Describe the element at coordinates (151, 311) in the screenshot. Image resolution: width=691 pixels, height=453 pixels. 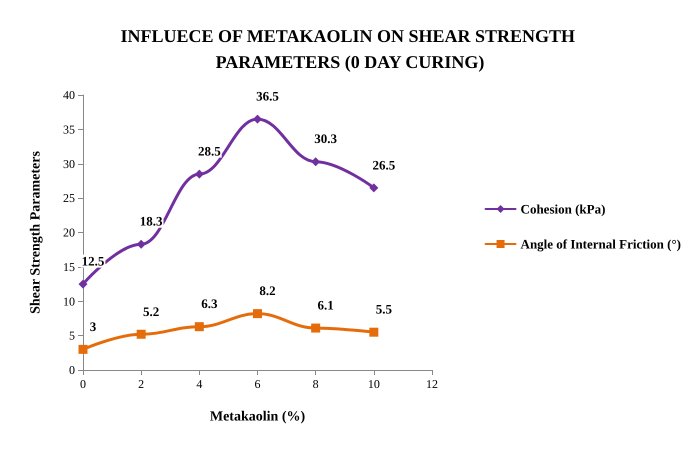
I see `data-label: 5.2` at that location.